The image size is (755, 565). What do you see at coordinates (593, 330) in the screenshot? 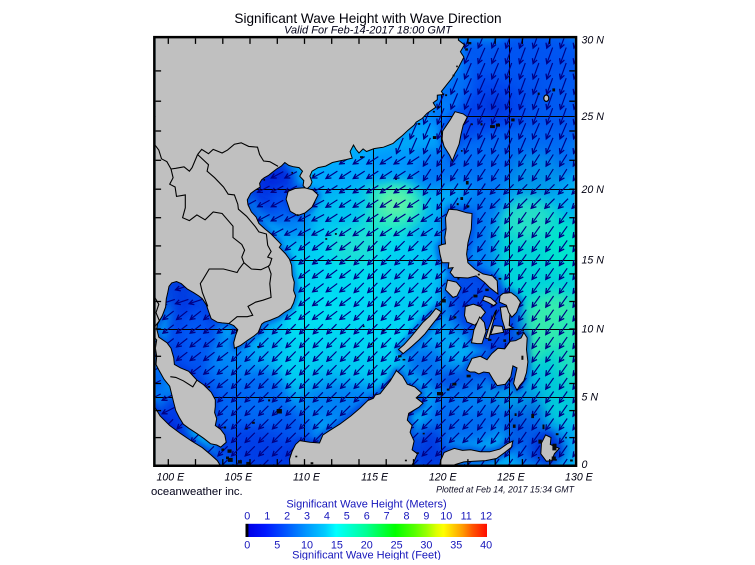
I see `svg-text: 10 N` at bounding box center [593, 330].